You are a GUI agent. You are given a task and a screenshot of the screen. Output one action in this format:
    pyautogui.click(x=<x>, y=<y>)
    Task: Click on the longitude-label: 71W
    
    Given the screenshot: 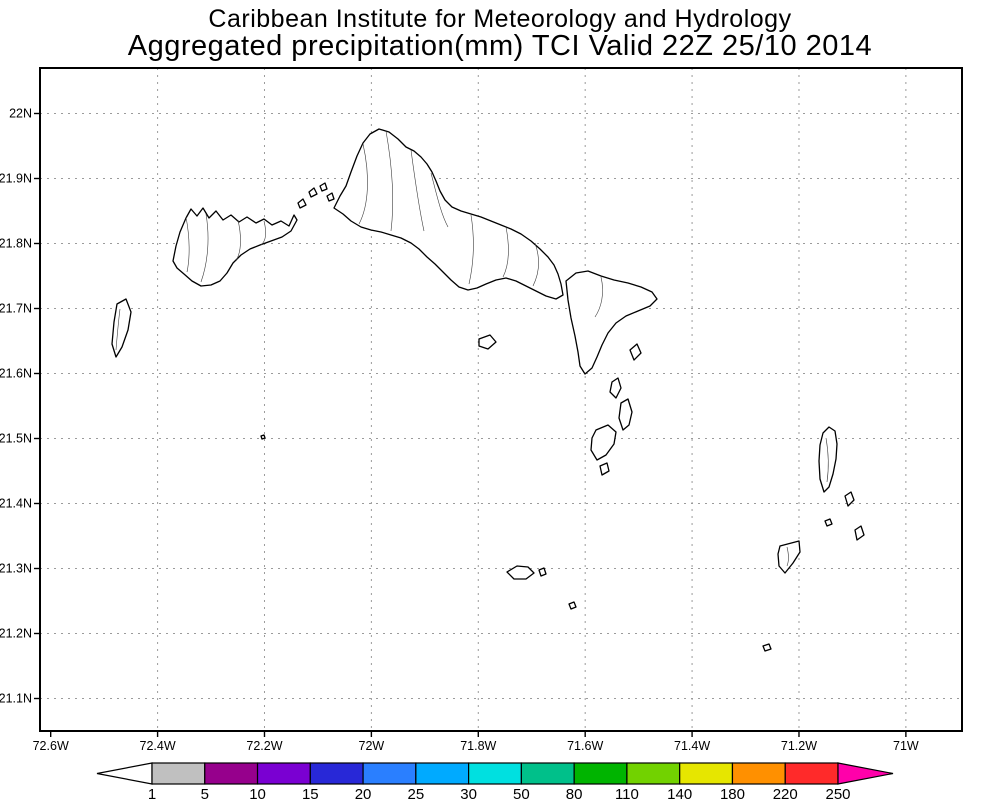 What is the action you would take?
    pyautogui.click(x=906, y=746)
    